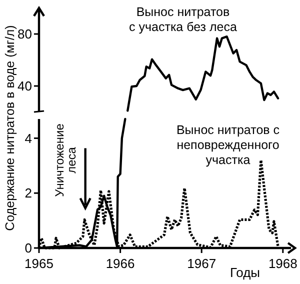  I want to click on annotation: Уничтожение леса, so click(65, 160).